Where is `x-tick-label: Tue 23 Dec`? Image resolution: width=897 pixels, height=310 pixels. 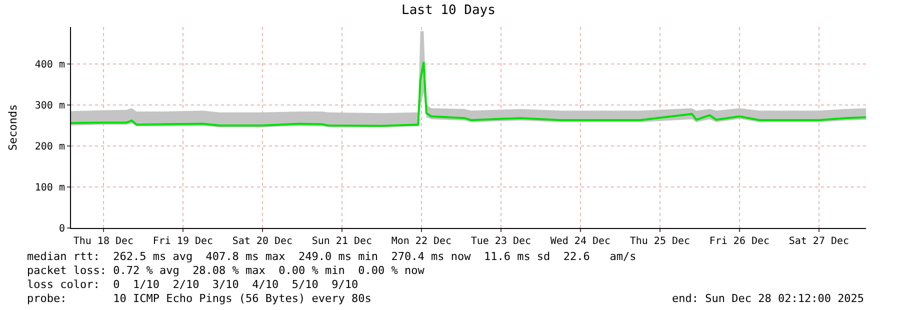 x-tick-label: Tue 23 Dec is located at coordinates (501, 241).